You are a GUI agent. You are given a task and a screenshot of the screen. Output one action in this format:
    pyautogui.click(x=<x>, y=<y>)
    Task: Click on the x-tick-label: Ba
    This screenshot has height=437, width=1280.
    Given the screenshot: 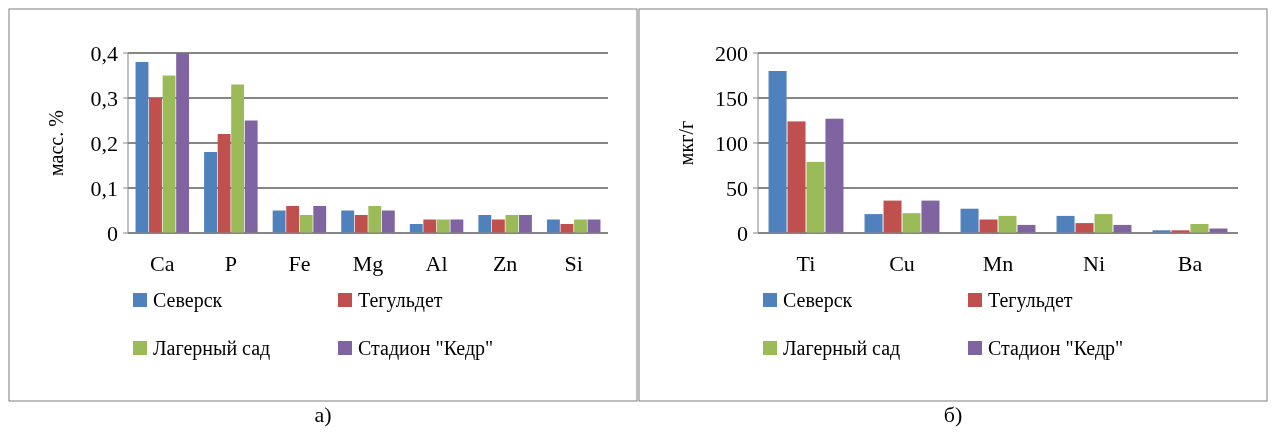 What is the action you would take?
    pyautogui.click(x=1190, y=263)
    